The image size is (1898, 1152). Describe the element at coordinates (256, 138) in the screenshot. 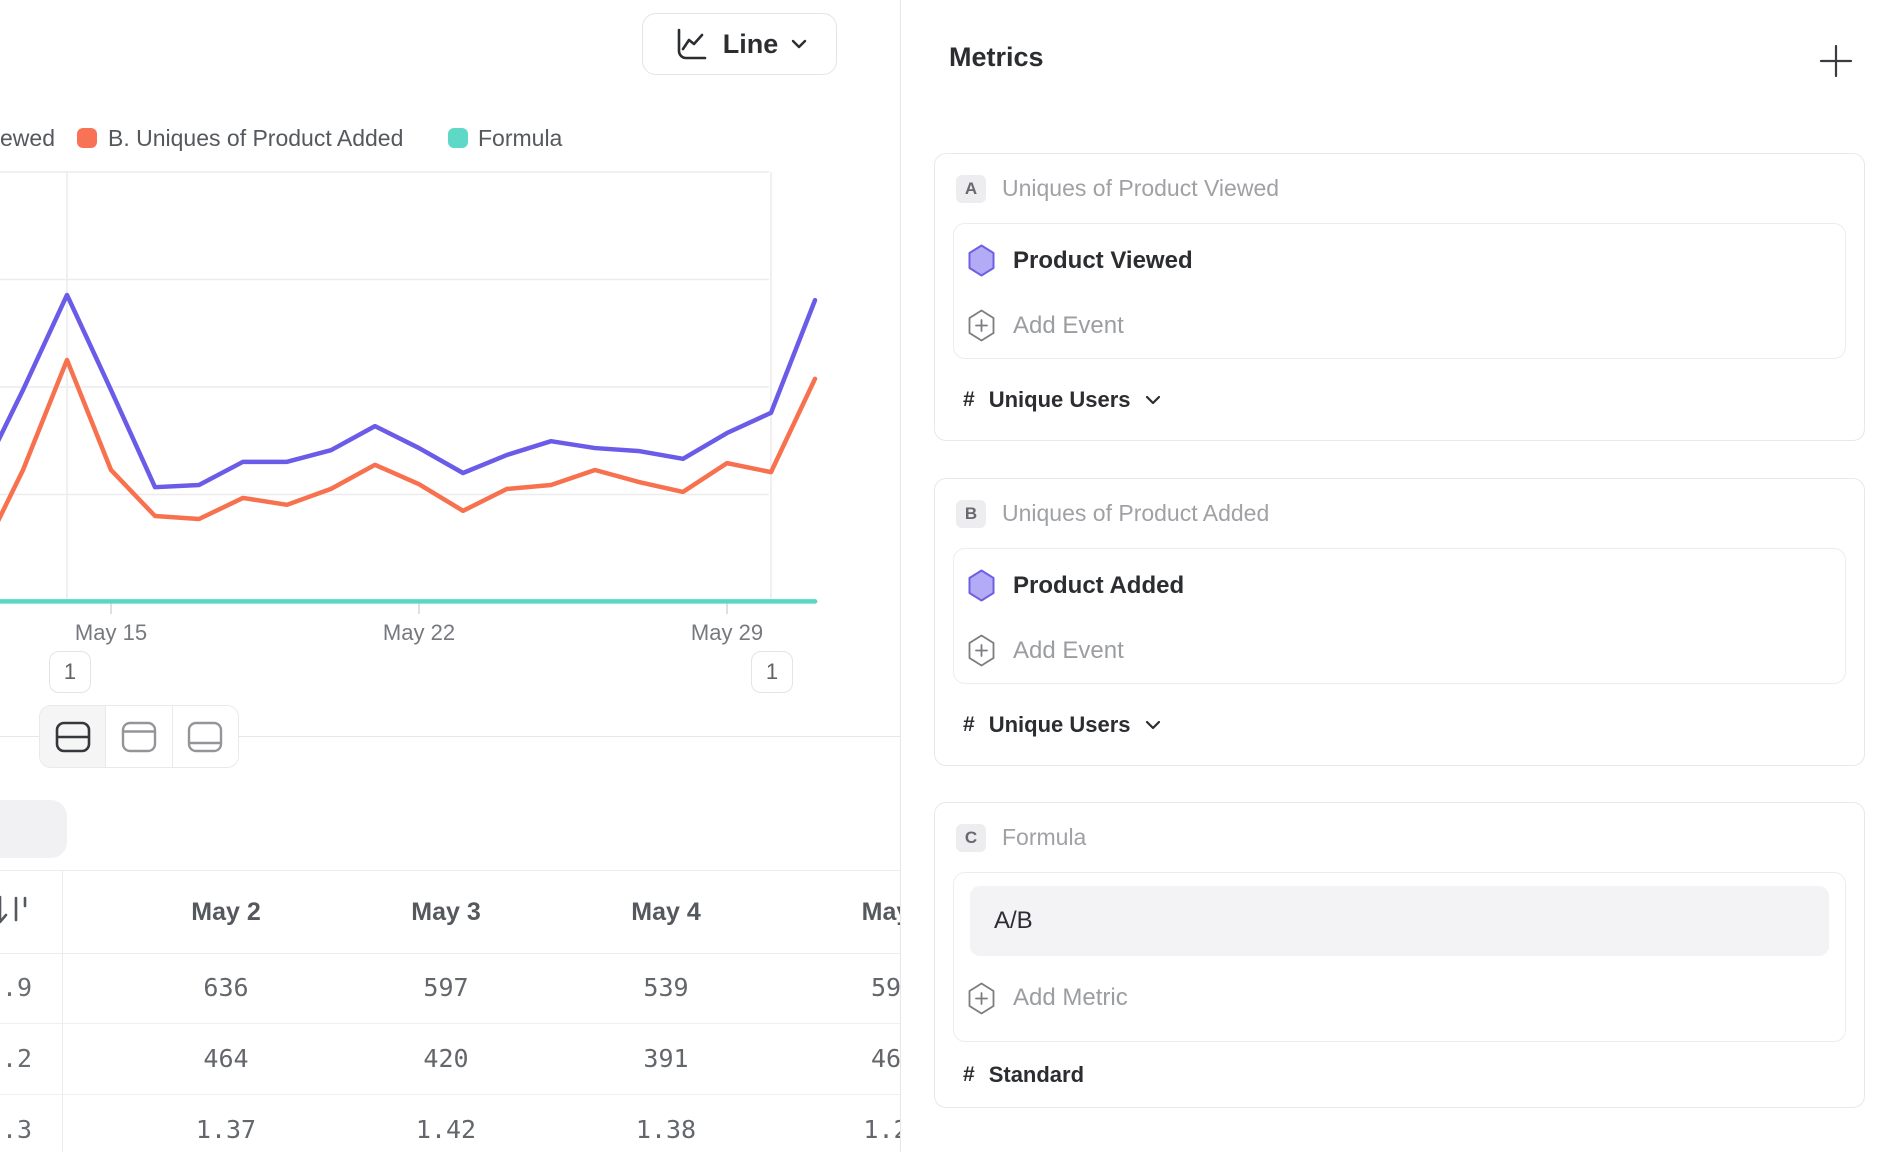

I see `legend-item-b: B. Uniques of Product Added` at that location.